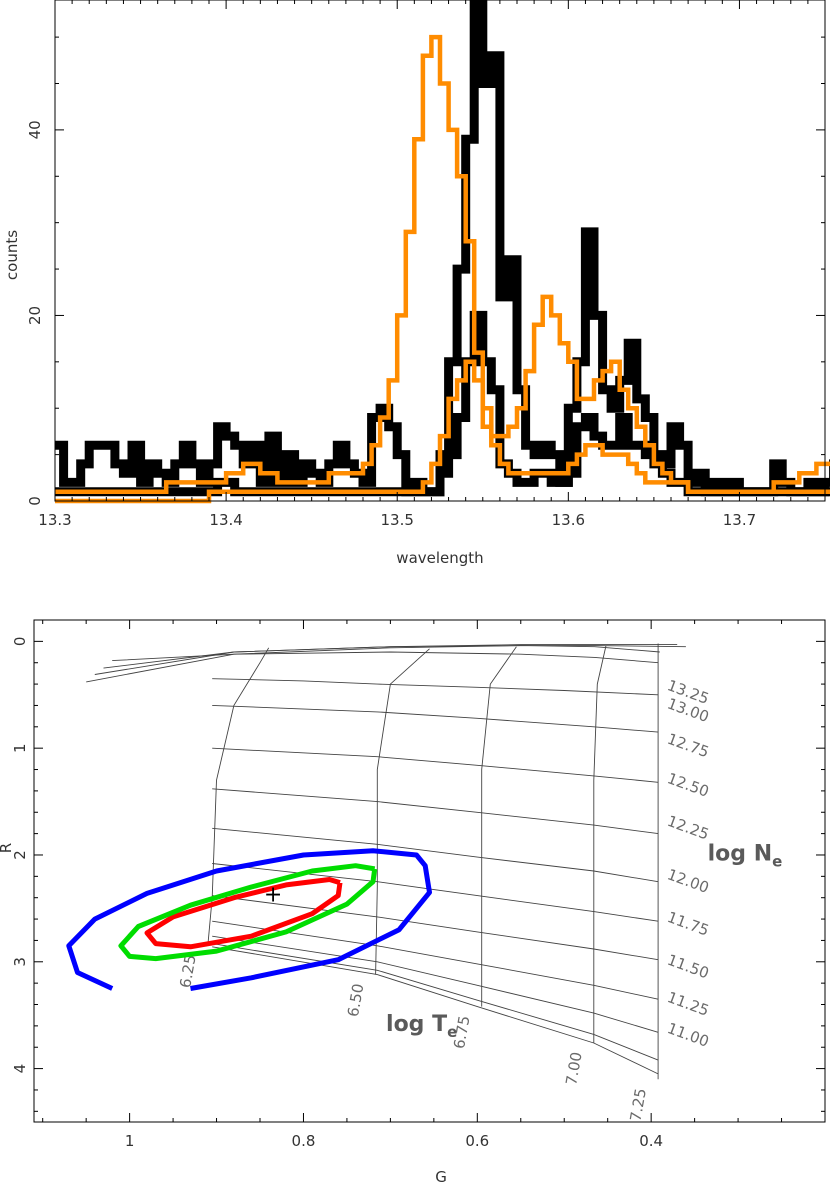 This screenshot has height=1188, width=830. I want to click on density-grid-label: 11.00, so click(688, 1035).